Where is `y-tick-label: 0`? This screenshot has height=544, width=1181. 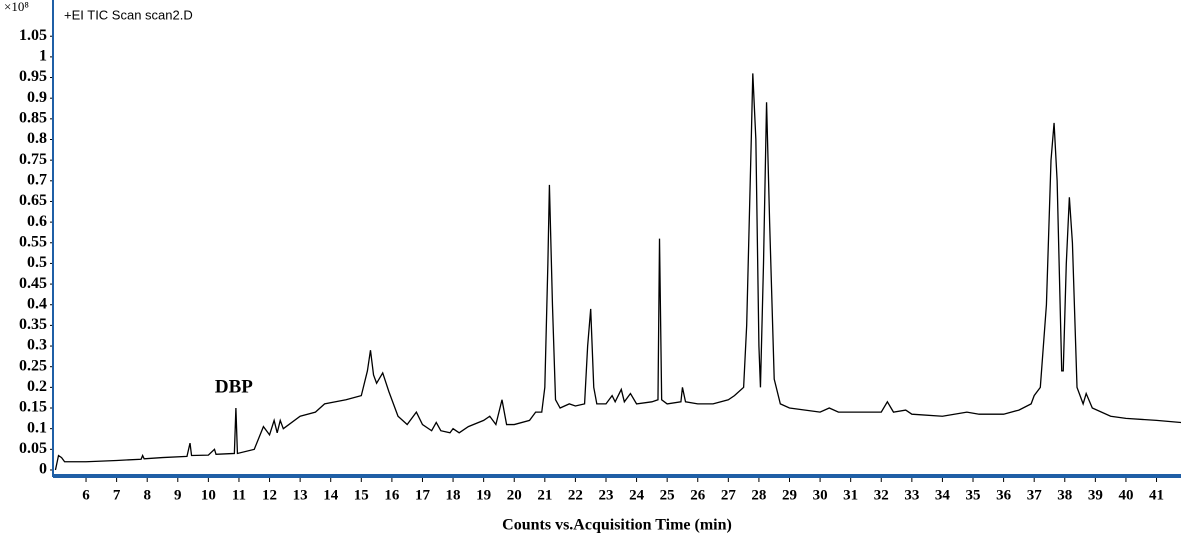 y-tick-label: 0 is located at coordinates (43, 469).